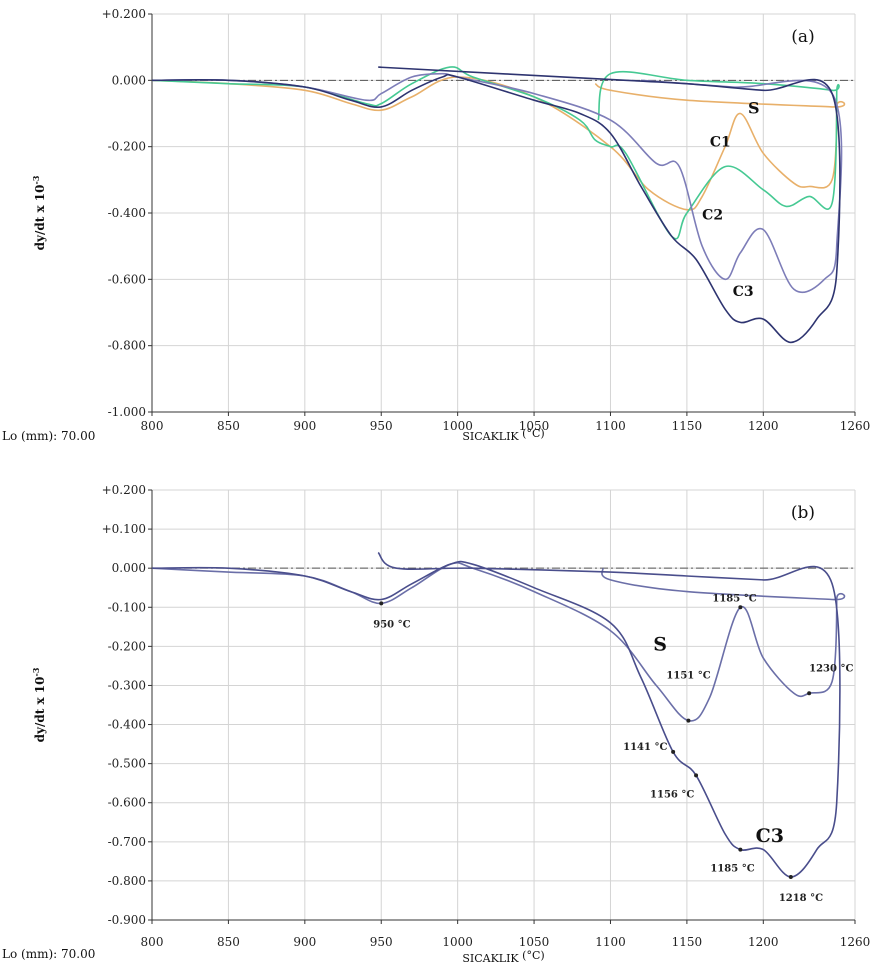  Describe the element at coordinates (672, 794) in the screenshot. I see `annotation-label: 1156 °C` at that location.